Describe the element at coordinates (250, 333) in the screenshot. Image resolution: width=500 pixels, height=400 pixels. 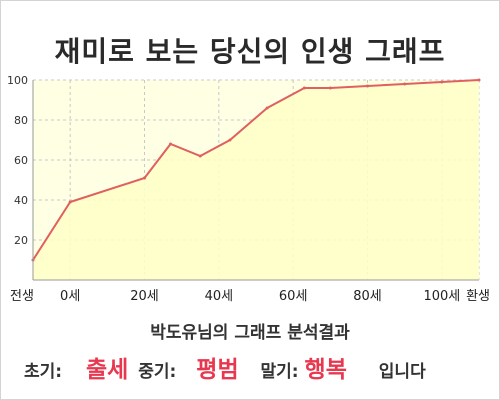
I see `analysis-title: 박도유님의 그래프 분석결과` at that location.